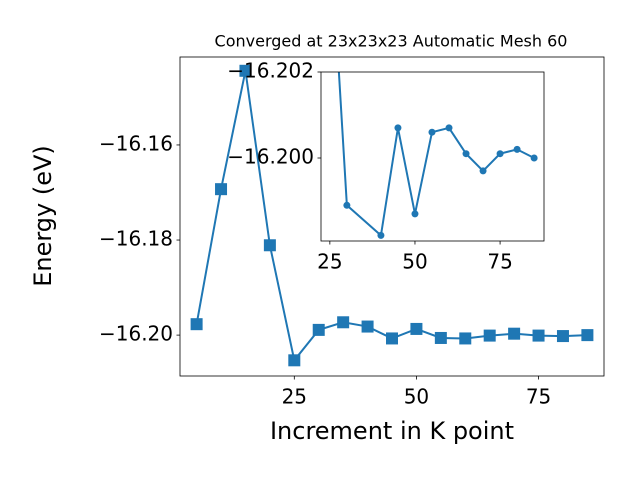  I want to click on x-axis-label: Increment in K point, so click(392, 431).